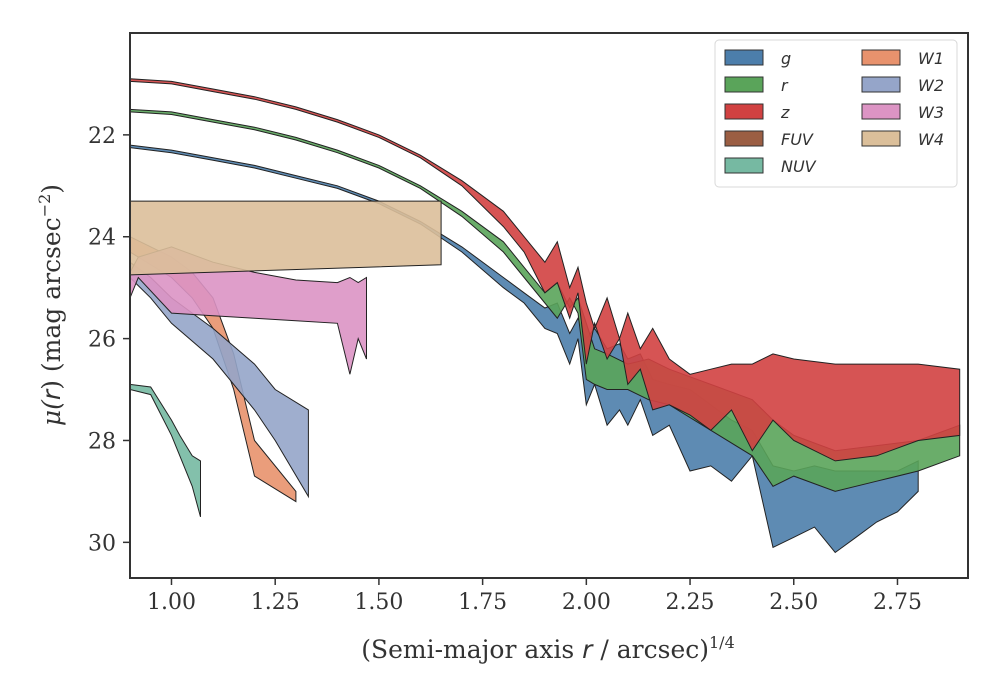 The image size is (1000, 700). Describe the element at coordinates (744, 57) in the screenshot. I see `legend-swatch-g` at that location.